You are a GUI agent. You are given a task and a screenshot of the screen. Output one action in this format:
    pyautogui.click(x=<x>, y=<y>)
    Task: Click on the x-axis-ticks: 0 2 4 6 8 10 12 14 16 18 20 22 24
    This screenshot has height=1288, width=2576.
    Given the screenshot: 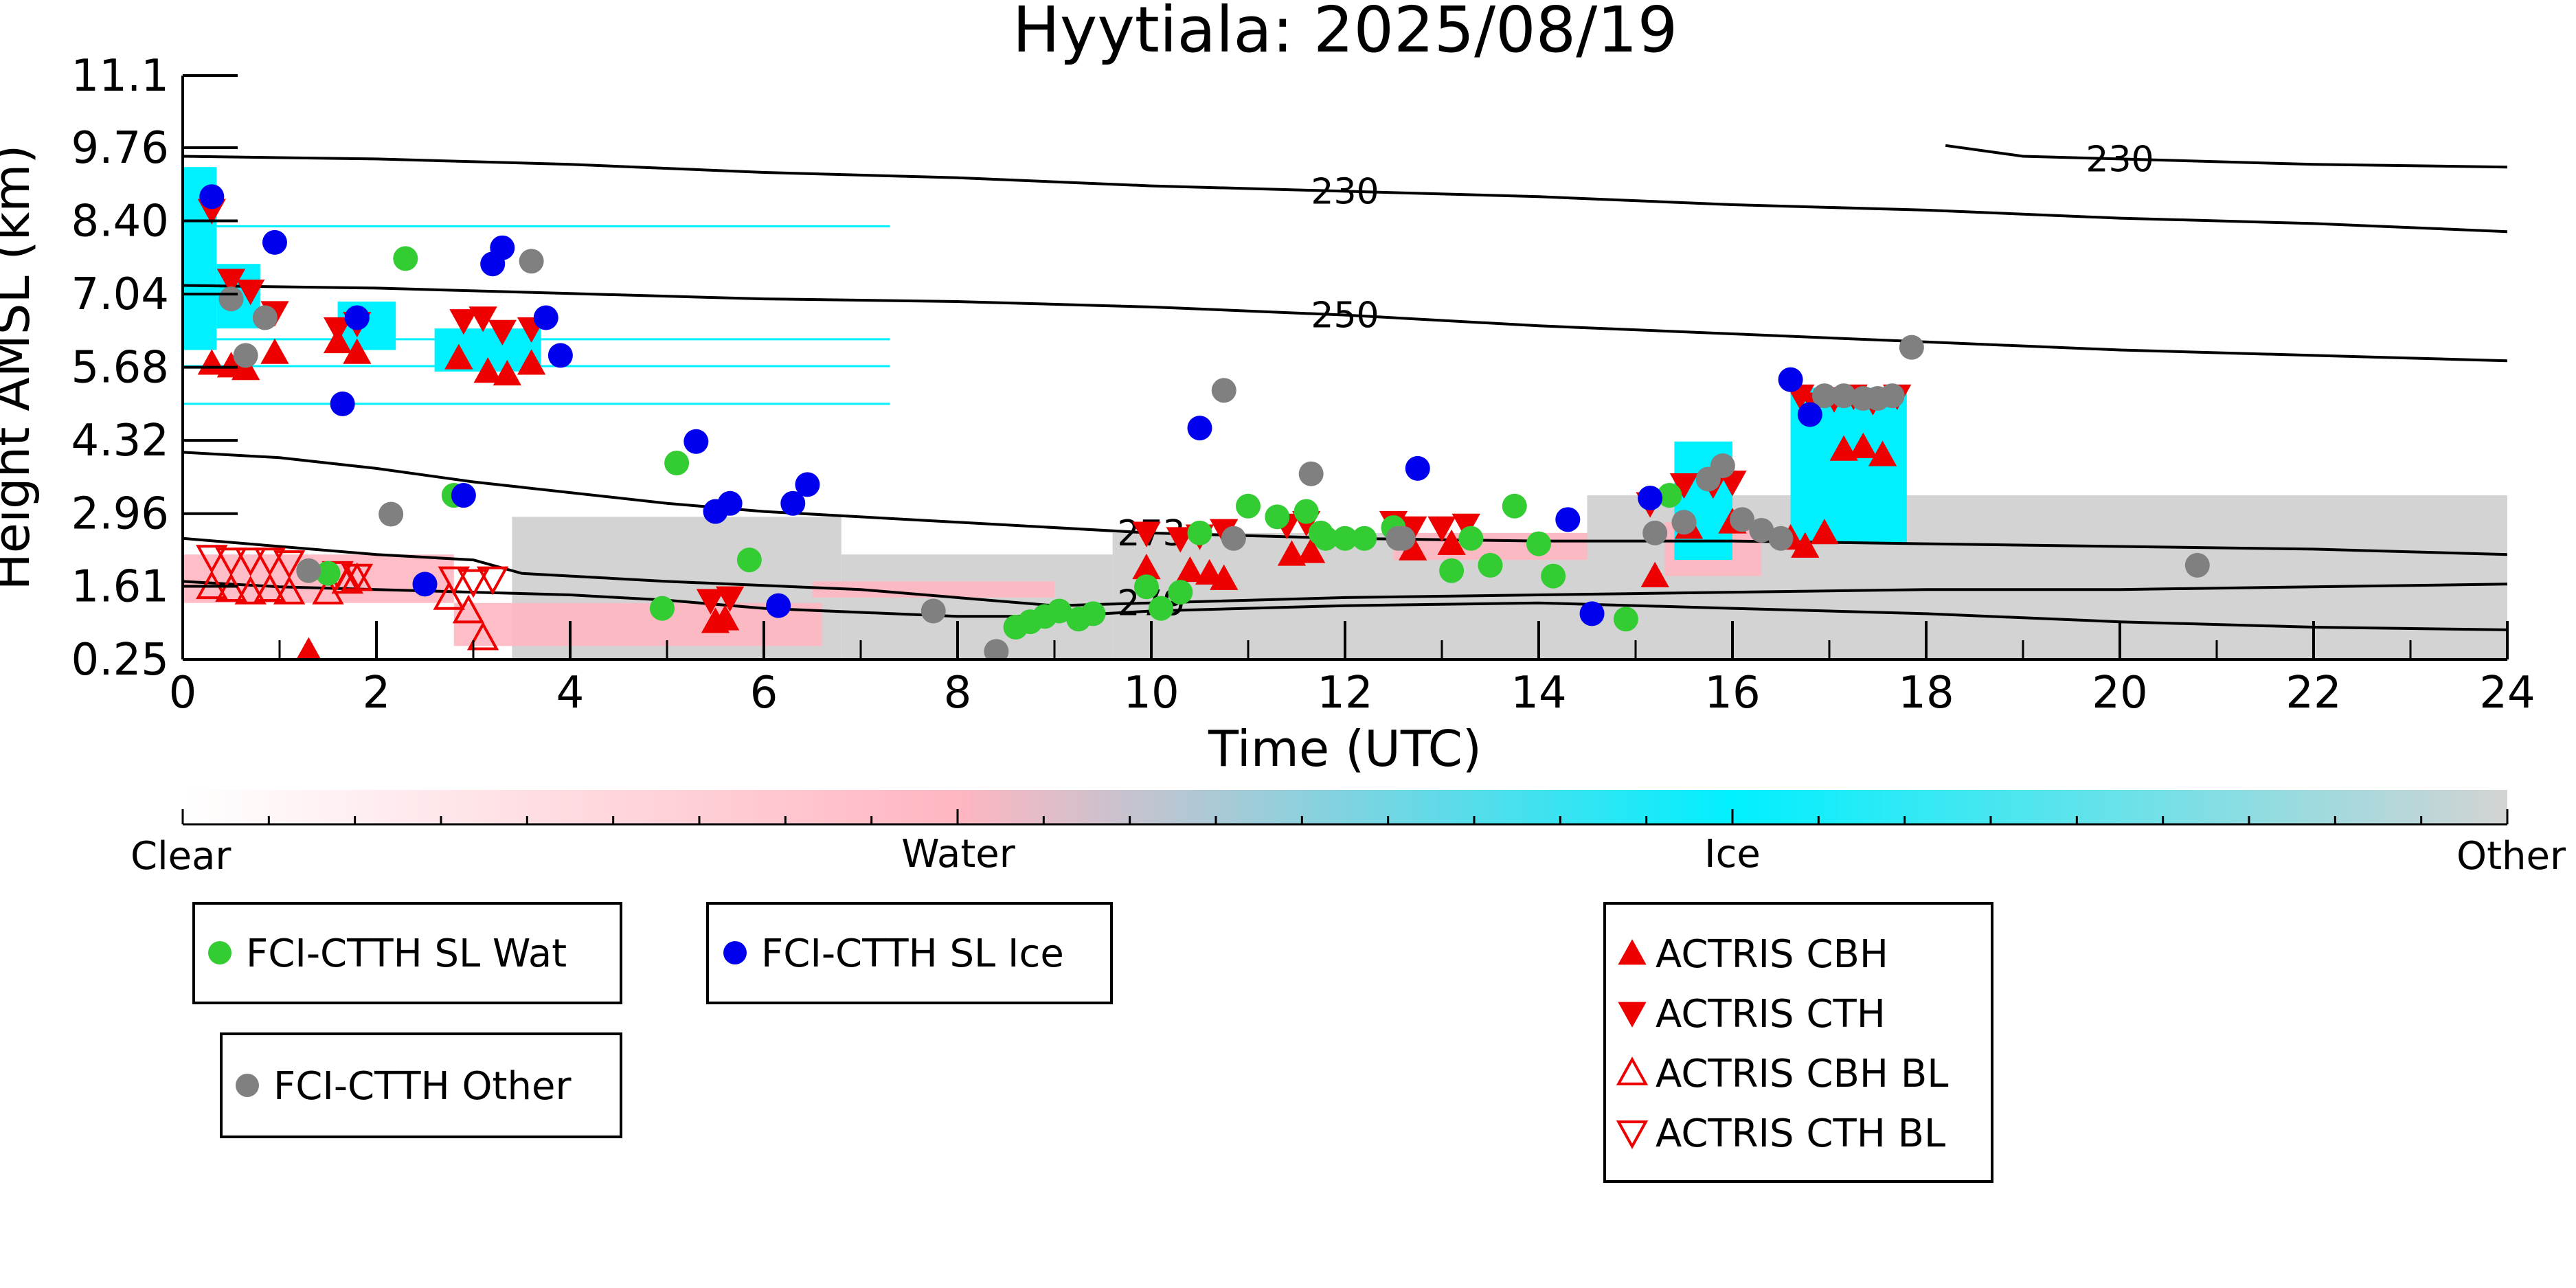 What is the action you would take?
    pyautogui.click(x=1352, y=670)
    